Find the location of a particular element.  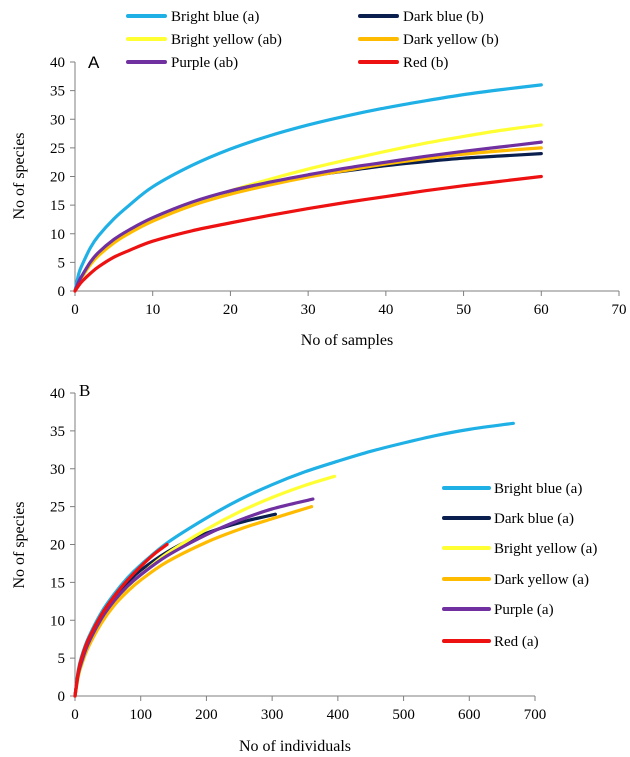

panel-a-legend-label-bright-blue-a: Bright blue (a) is located at coordinates (215, 17).